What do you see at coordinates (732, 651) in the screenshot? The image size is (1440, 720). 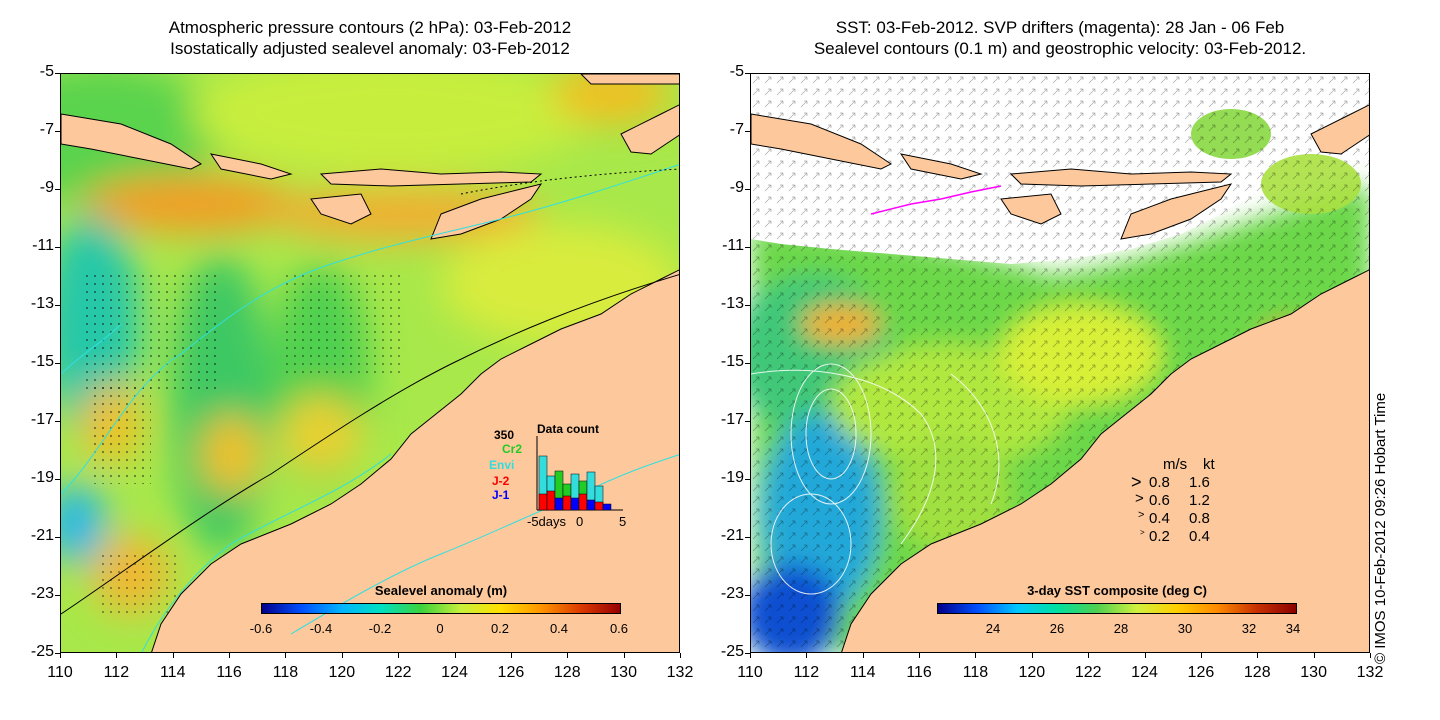 I see `latitude-label: -25` at bounding box center [732, 651].